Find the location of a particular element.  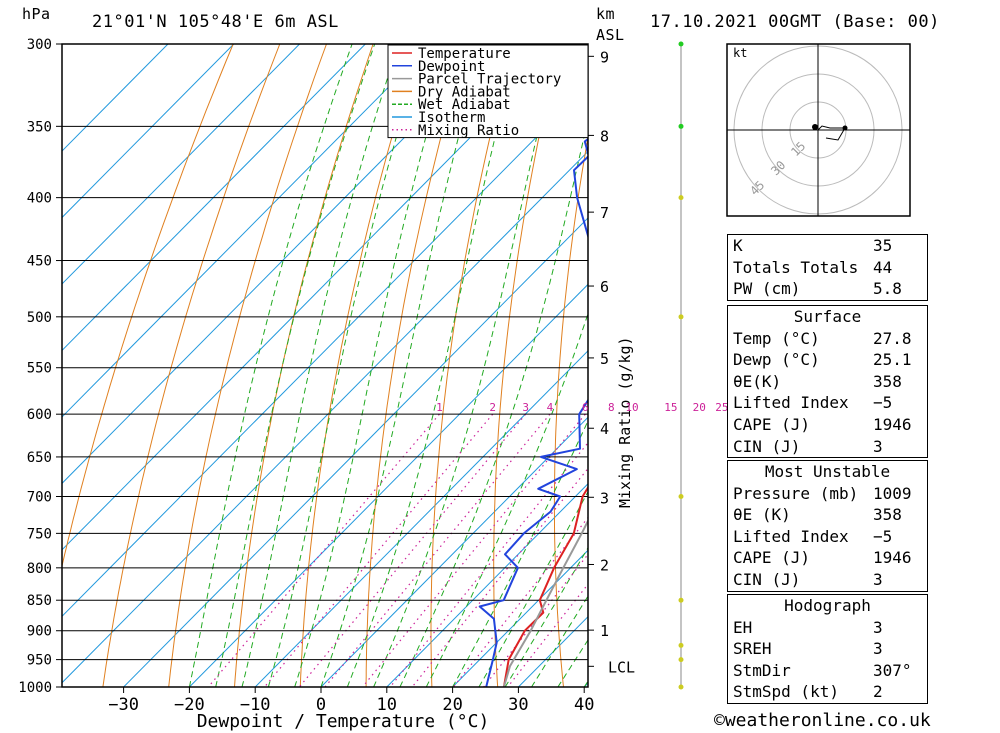

temperature-tick-label: 20 is located at coordinates (452, 705).